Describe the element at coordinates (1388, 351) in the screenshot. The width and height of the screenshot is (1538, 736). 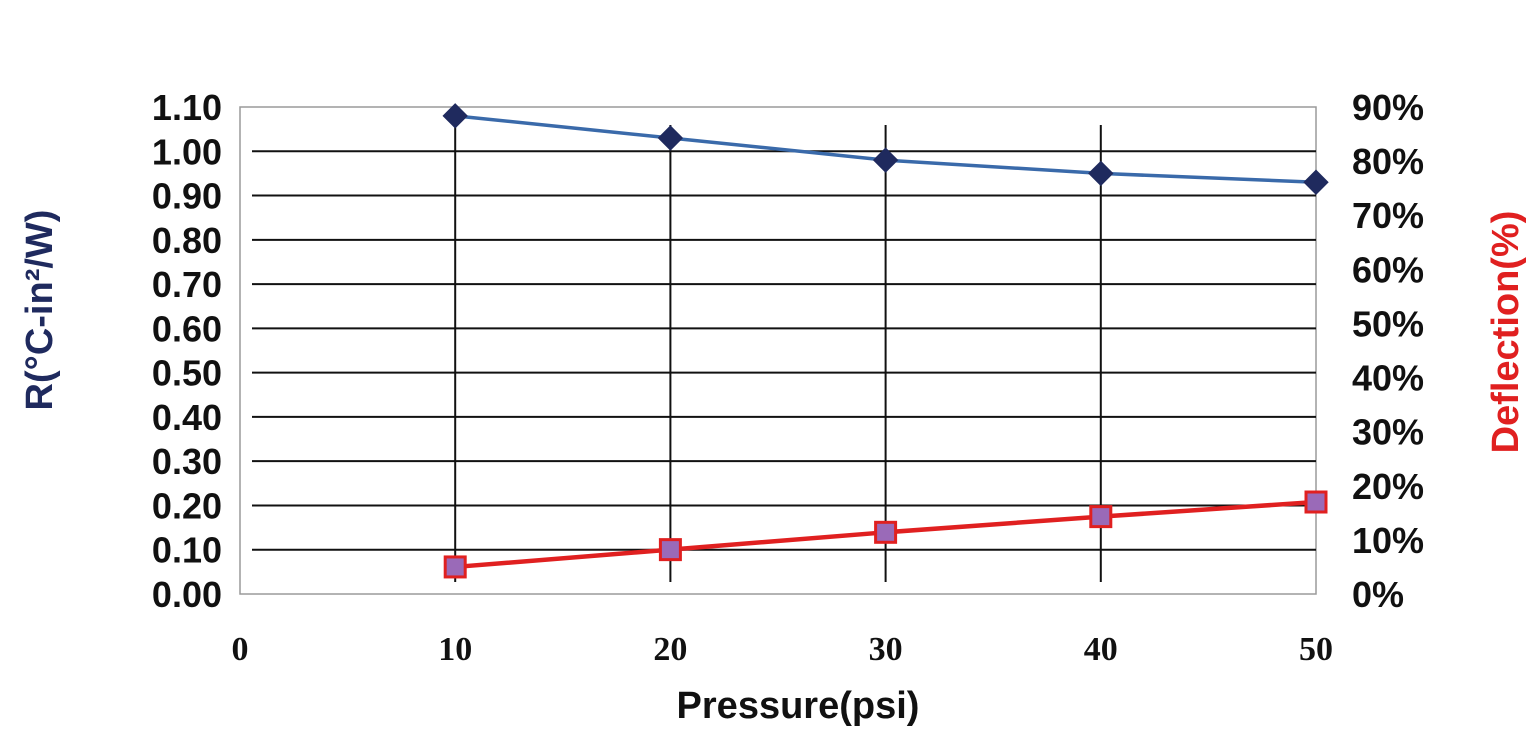
I see `right-axis-ticks: 0% 10% 20% 30% 40% 50% 60% 70% 80% 90%` at that location.